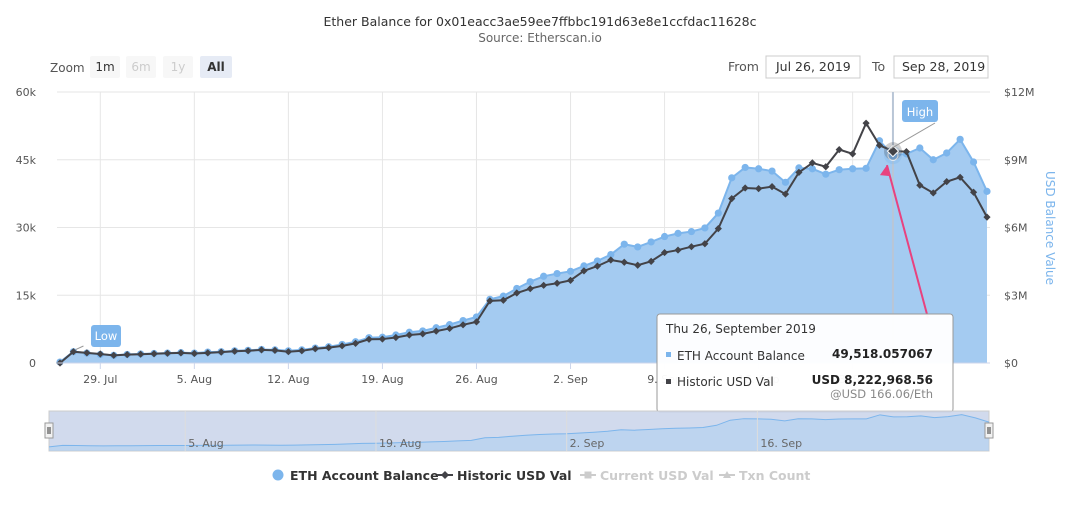 This screenshot has height=510, width=1080. Describe the element at coordinates (764, 475) in the screenshot. I see `legend-item: Txn Count` at that location.